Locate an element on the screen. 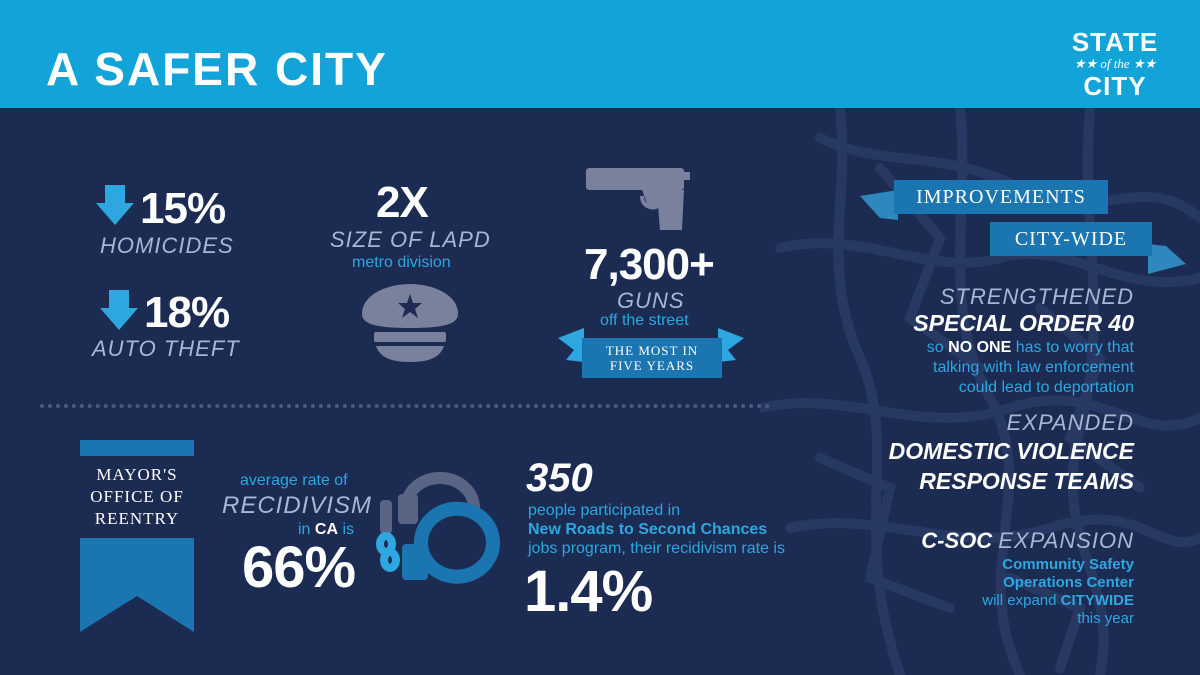 Image resolution: width=1200 pixels, height=675 pixels. auto-theft-value: 18% is located at coordinates (187, 312).